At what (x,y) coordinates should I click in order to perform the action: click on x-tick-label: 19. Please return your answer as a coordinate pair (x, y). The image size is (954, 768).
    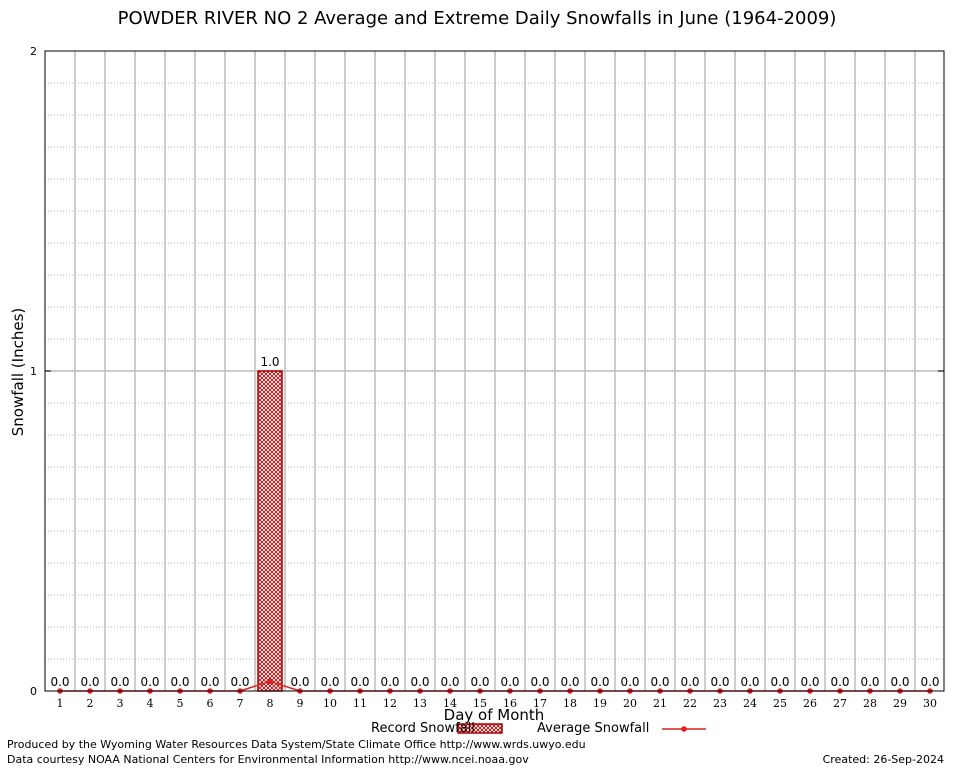
    Looking at the image, I should click on (600, 703).